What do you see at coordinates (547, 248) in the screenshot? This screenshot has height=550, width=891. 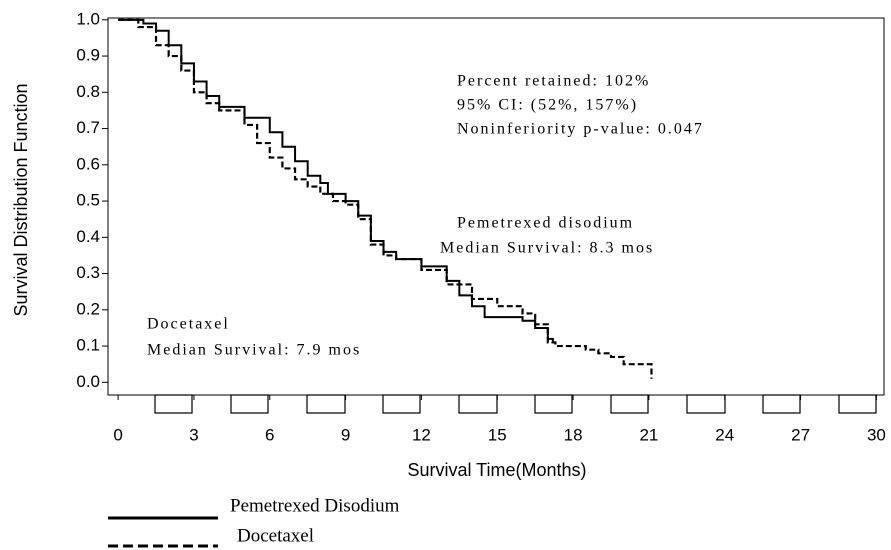 I see `annotation: Median Survival: 8.3 mos` at bounding box center [547, 248].